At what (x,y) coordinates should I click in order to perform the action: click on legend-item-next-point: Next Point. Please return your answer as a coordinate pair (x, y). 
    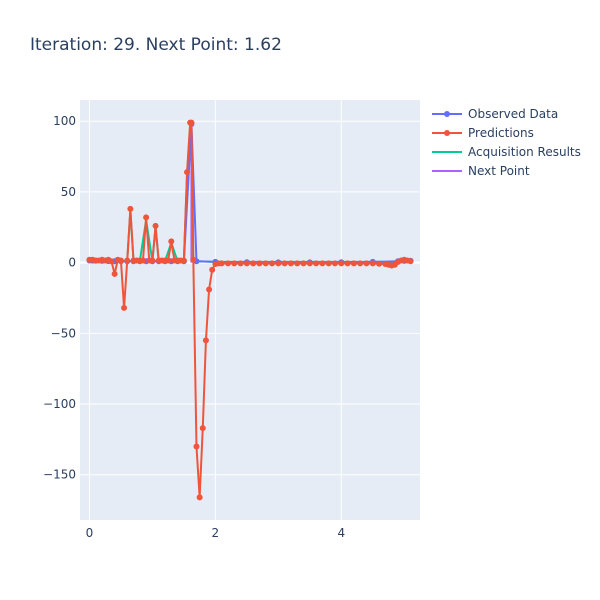
    Looking at the image, I should click on (481, 171).